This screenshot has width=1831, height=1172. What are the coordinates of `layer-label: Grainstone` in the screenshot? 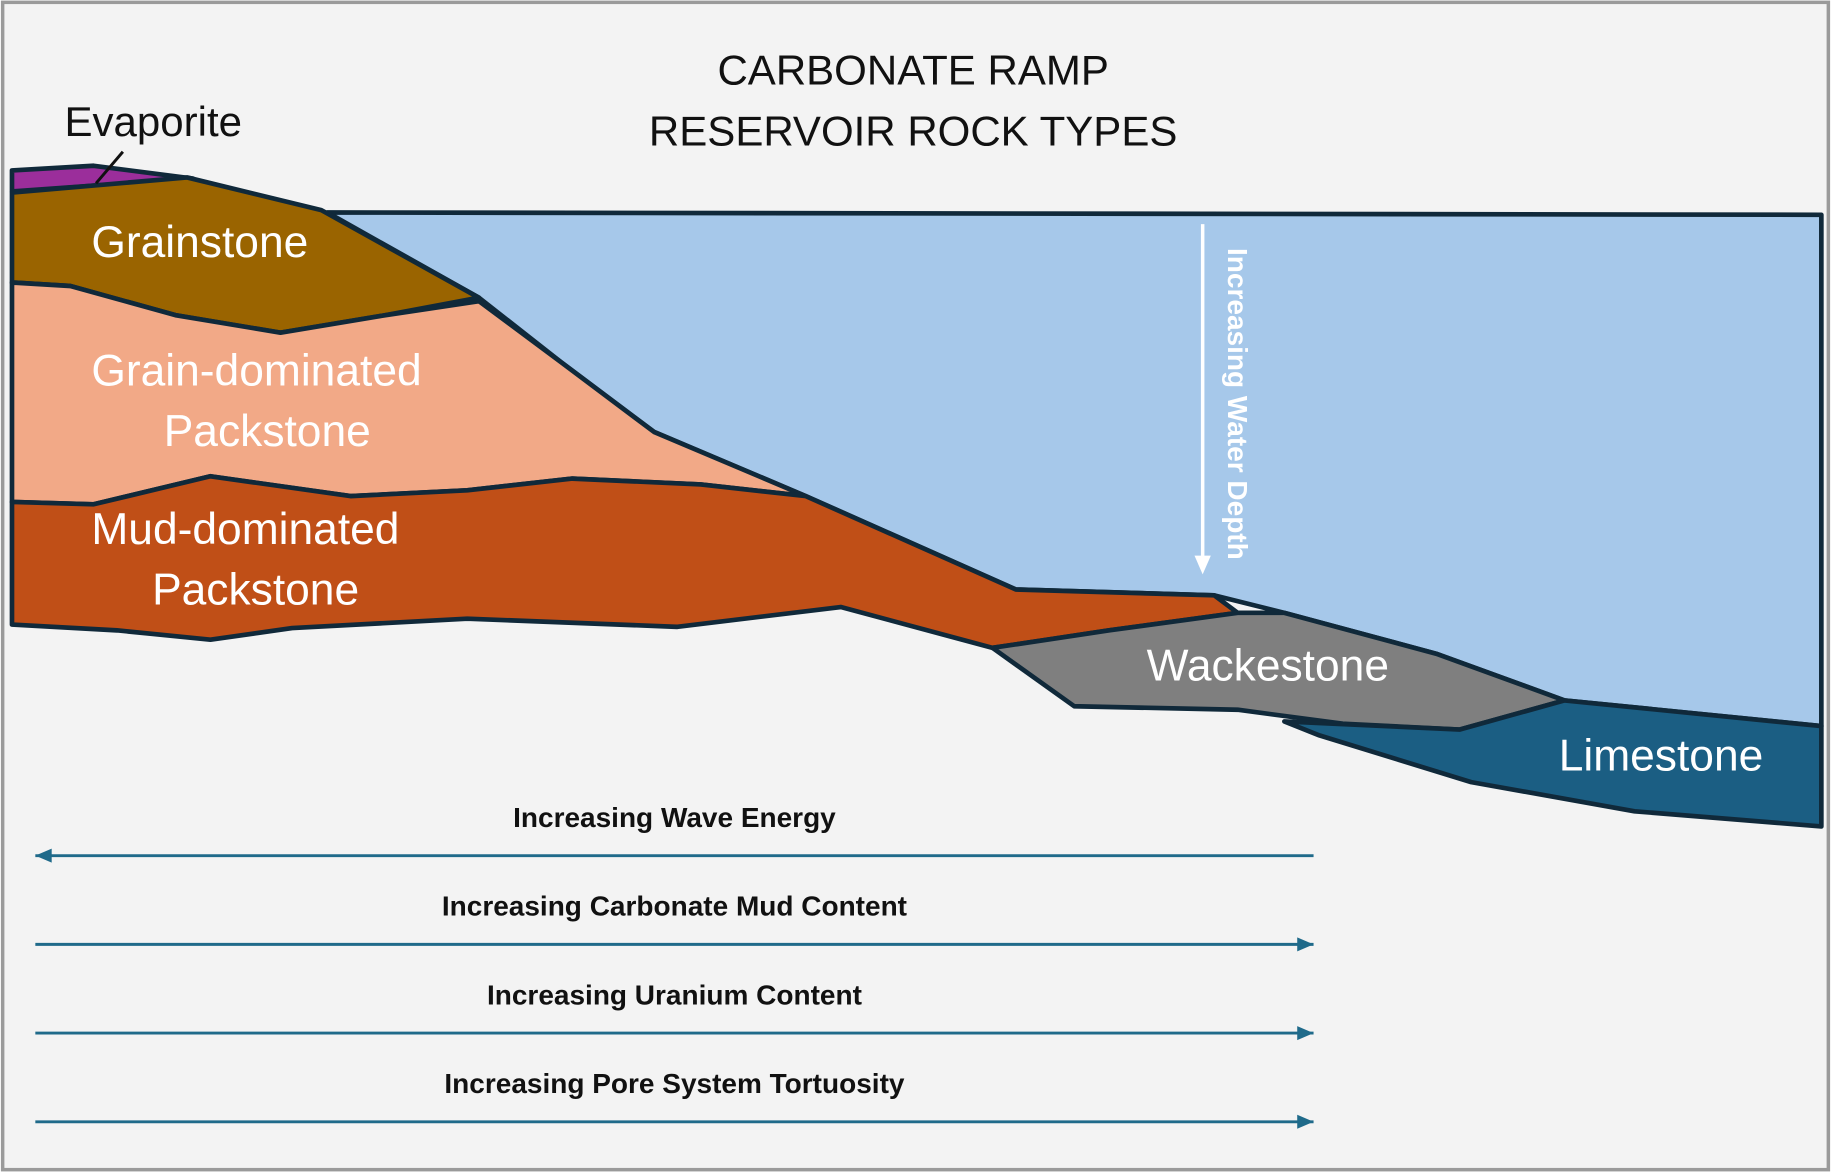 It's located at (199, 242).